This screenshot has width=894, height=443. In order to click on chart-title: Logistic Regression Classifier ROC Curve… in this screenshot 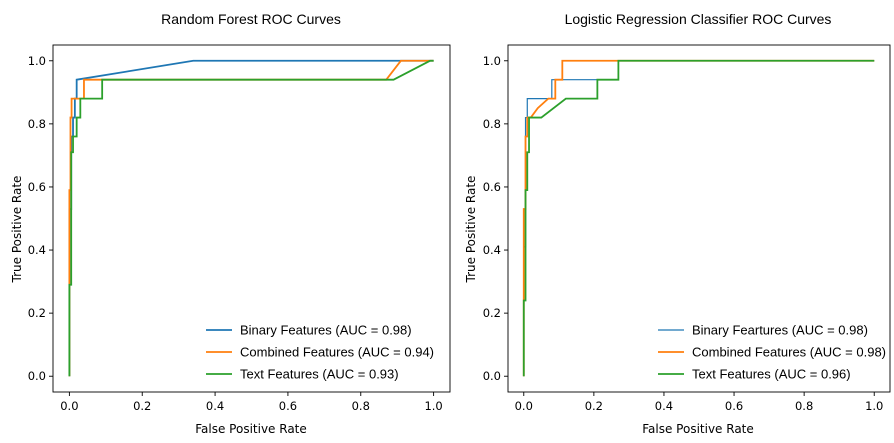, I will do `click(698, 19)`.